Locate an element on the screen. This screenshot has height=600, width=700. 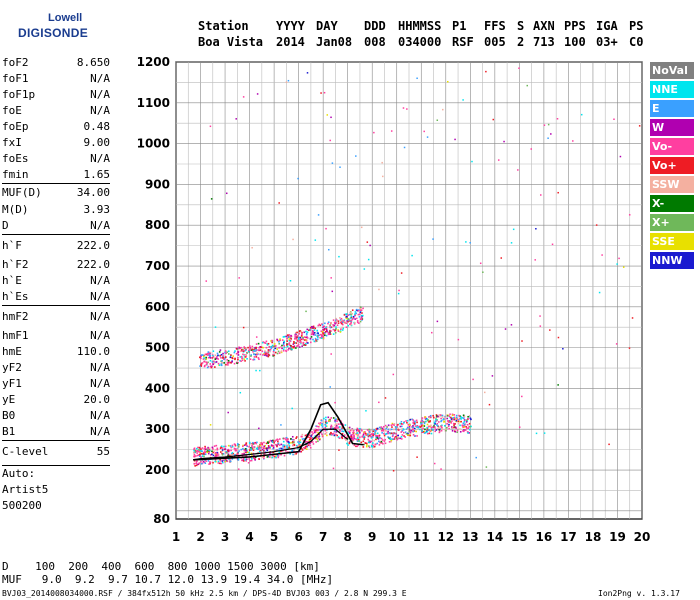
header-p1-label: P1 is located at coordinates (459, 26).